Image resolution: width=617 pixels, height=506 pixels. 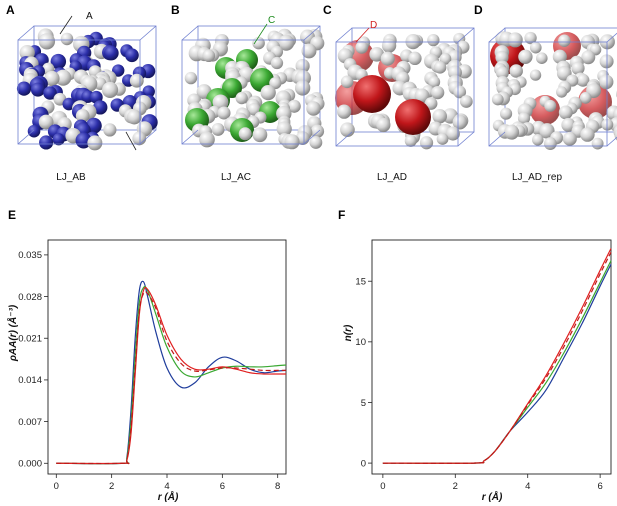 I want to click on simulation-box-lj-ad-rep, so click(x=552, y=89).